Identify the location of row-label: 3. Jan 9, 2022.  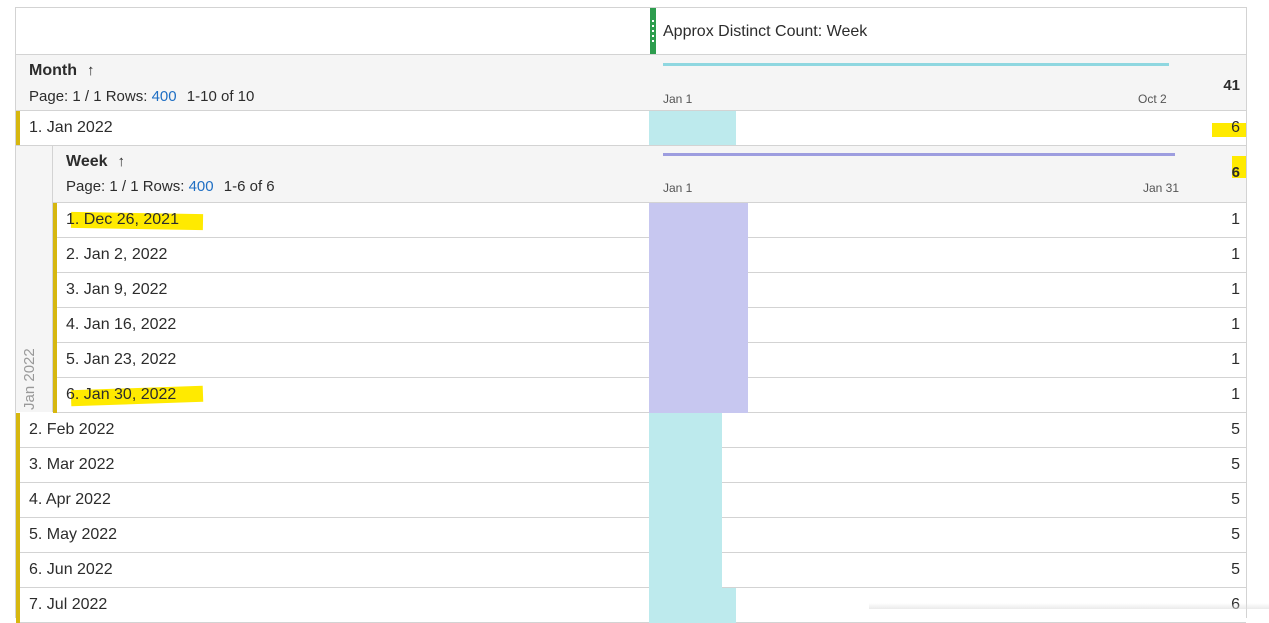
(117, 289).